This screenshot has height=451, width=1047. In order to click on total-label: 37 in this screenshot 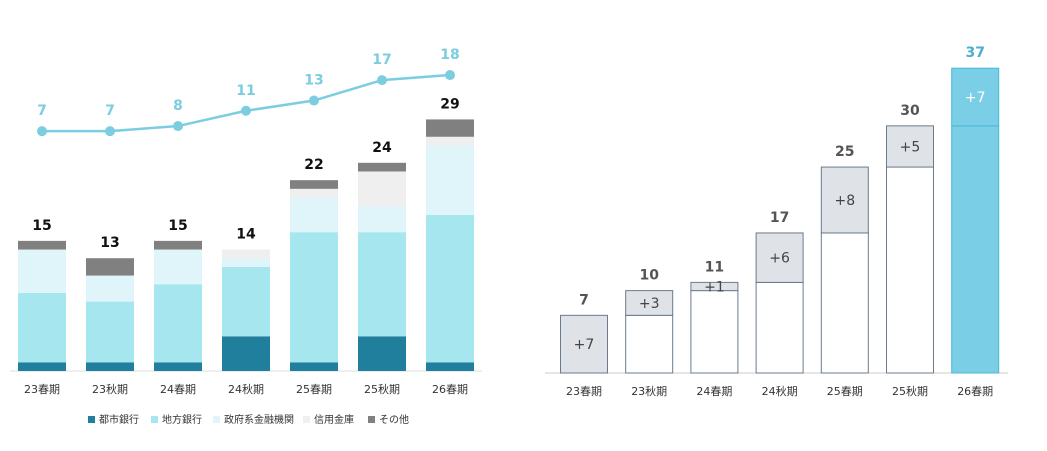, I will do `click(974, 53)`.